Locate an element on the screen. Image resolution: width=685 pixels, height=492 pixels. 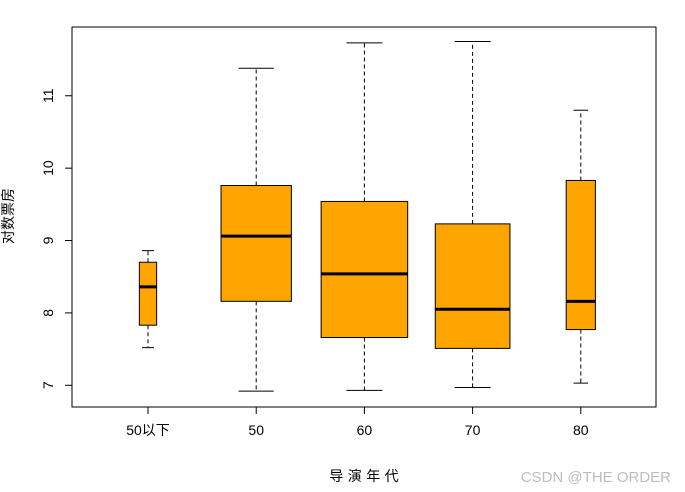
y-tick-label: 7 is located at coordinates (48, 385).